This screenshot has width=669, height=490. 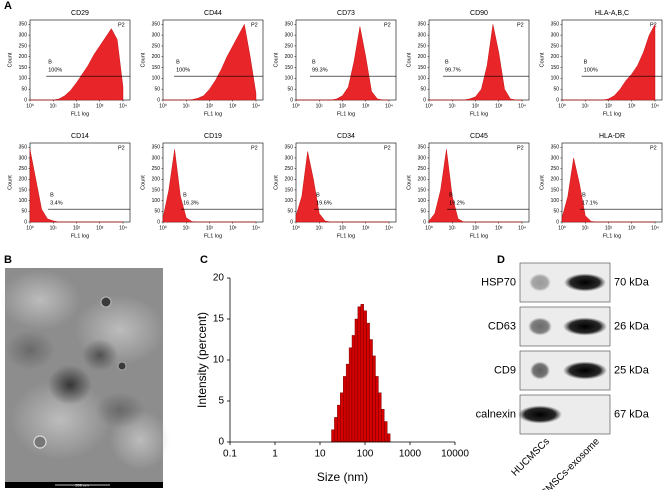 What do you see at coordinates (56, 204) in the screenshot?
I see `gate-percent: 3.4%` at bounding box center [56, 204].